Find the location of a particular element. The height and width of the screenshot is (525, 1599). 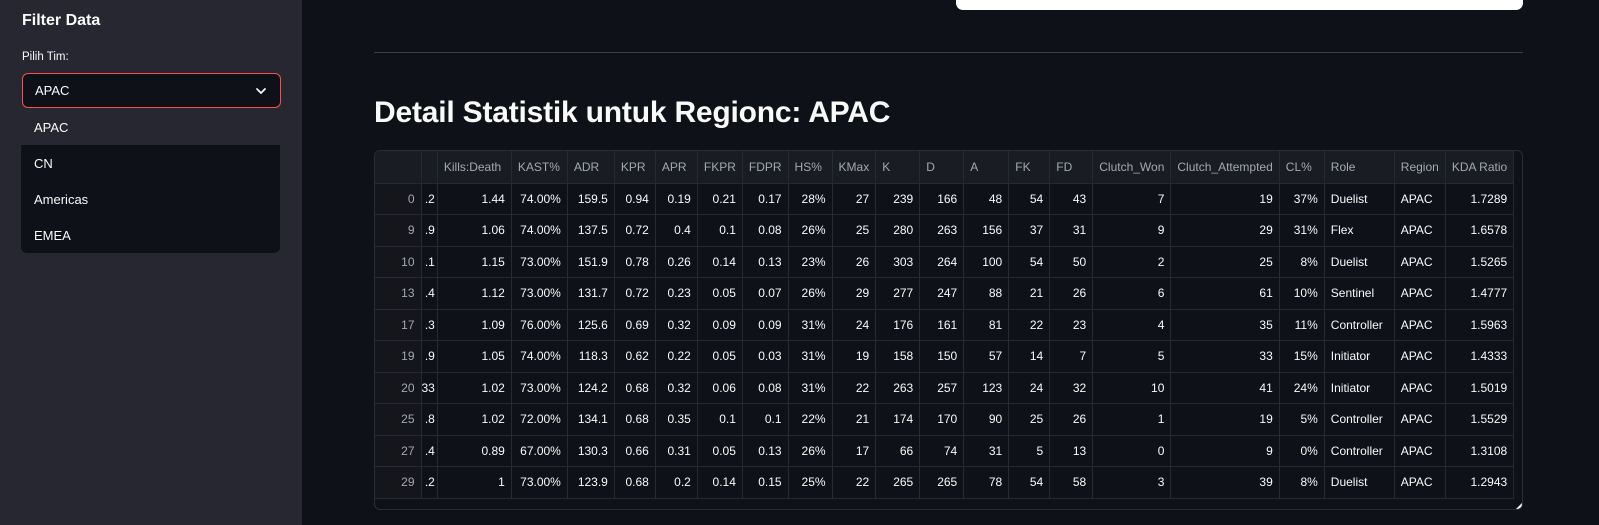

table-cell: 26% is located at coordinates (810, 451).